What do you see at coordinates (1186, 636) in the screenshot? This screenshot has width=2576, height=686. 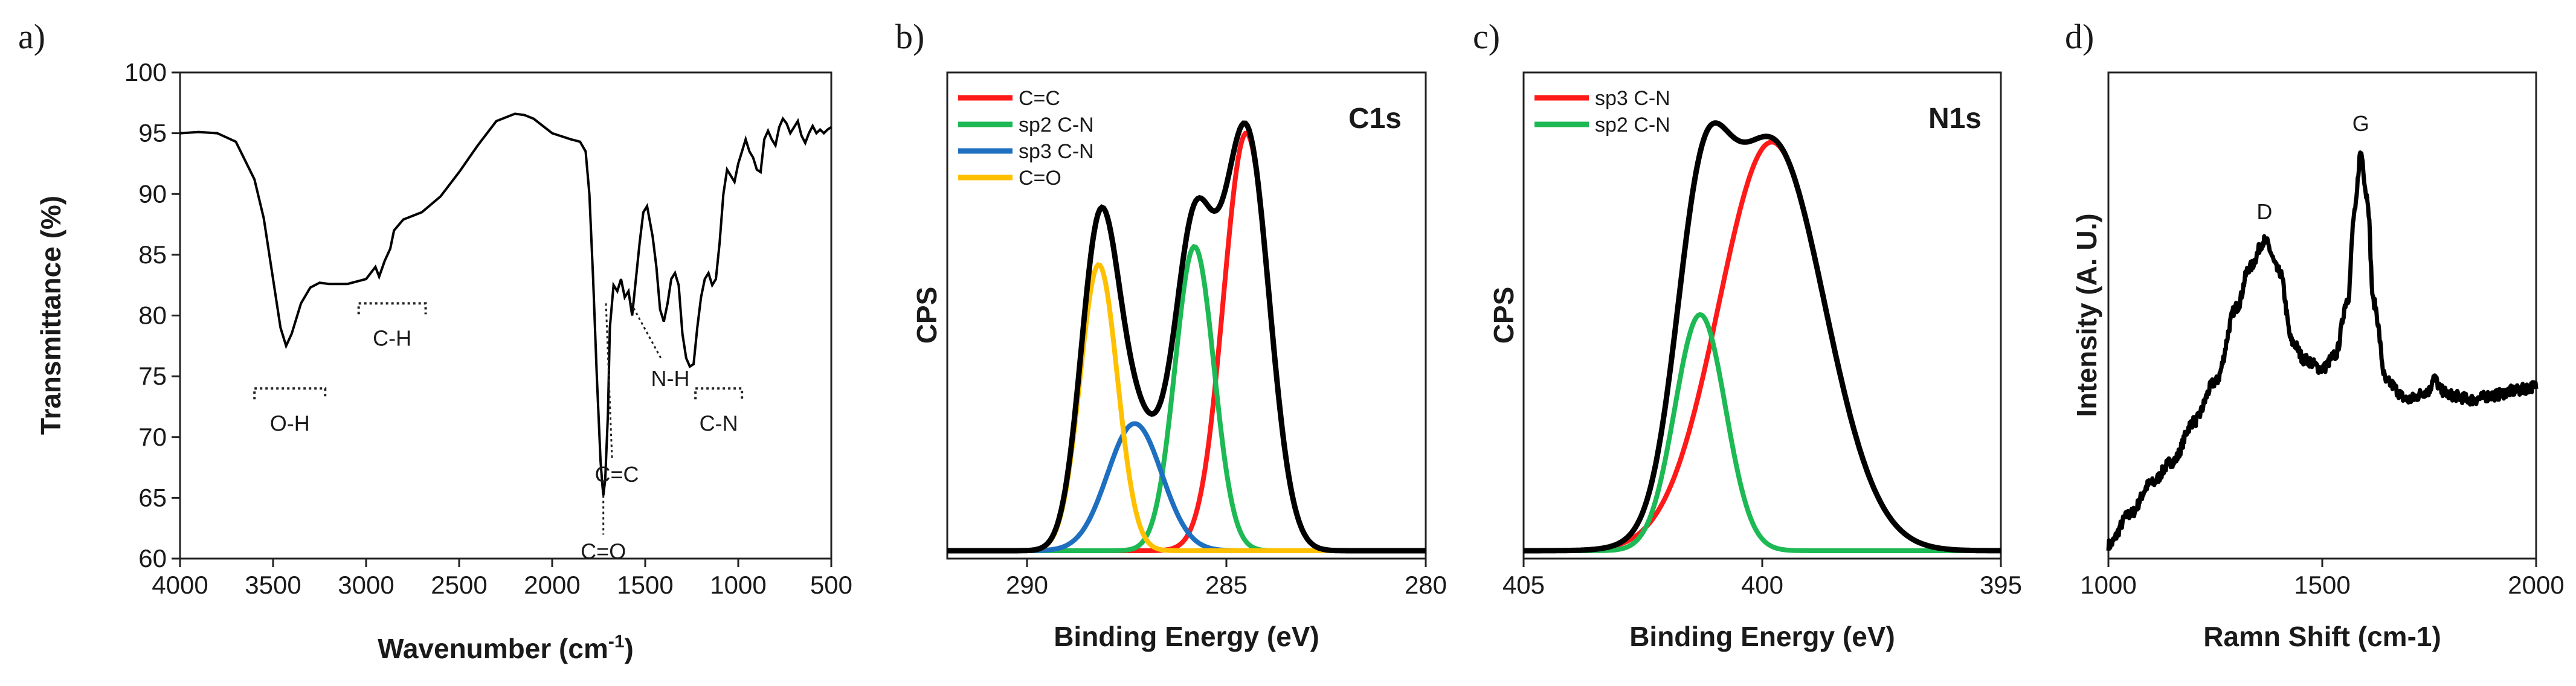 I see `panel-b-x-axis-label: Binding Energy (eV)` at bounding box center [1186, 636].